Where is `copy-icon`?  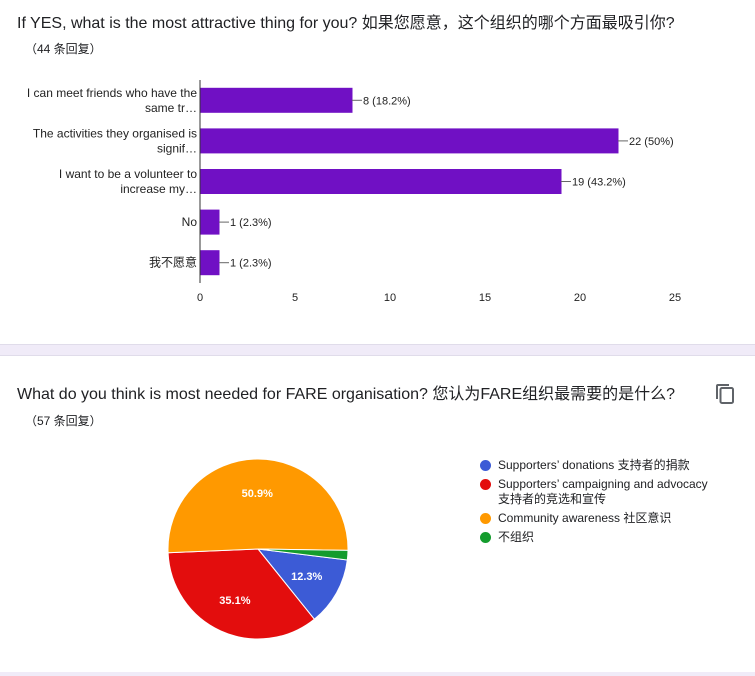 copy-icon is located at coordinates (725, 394).